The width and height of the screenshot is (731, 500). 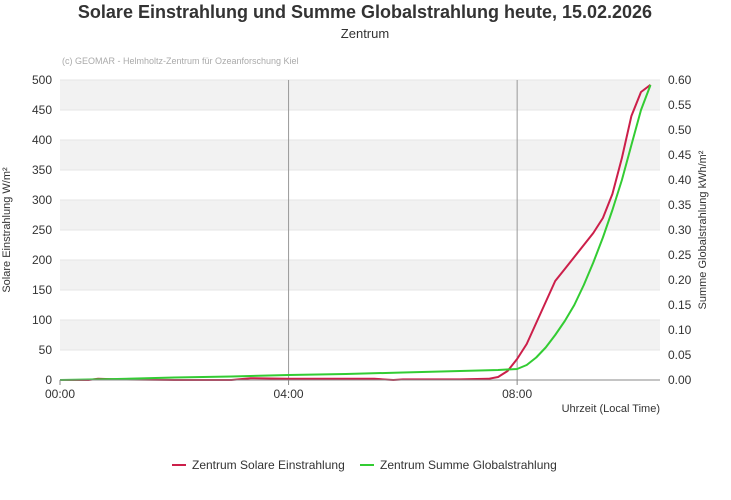 What do you see at coordinates (42, 200) in the screenshot?
I see `y-tick-label: 300` at bounding box center [42, 200].